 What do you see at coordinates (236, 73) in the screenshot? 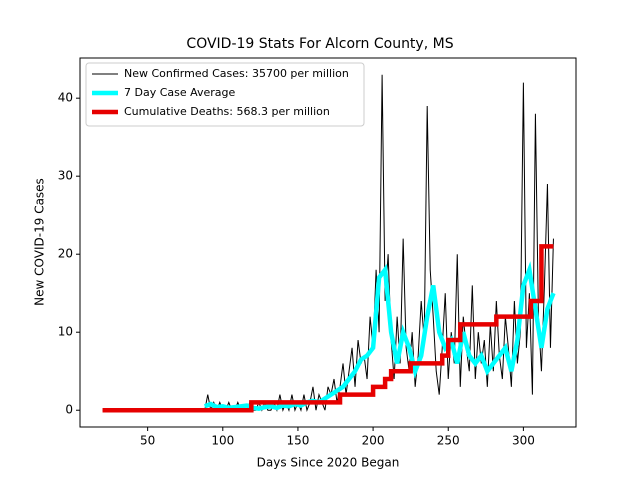
I see `legend-label: New Confirmed Cases: 35700 per million` at bounding box center [236, 73].